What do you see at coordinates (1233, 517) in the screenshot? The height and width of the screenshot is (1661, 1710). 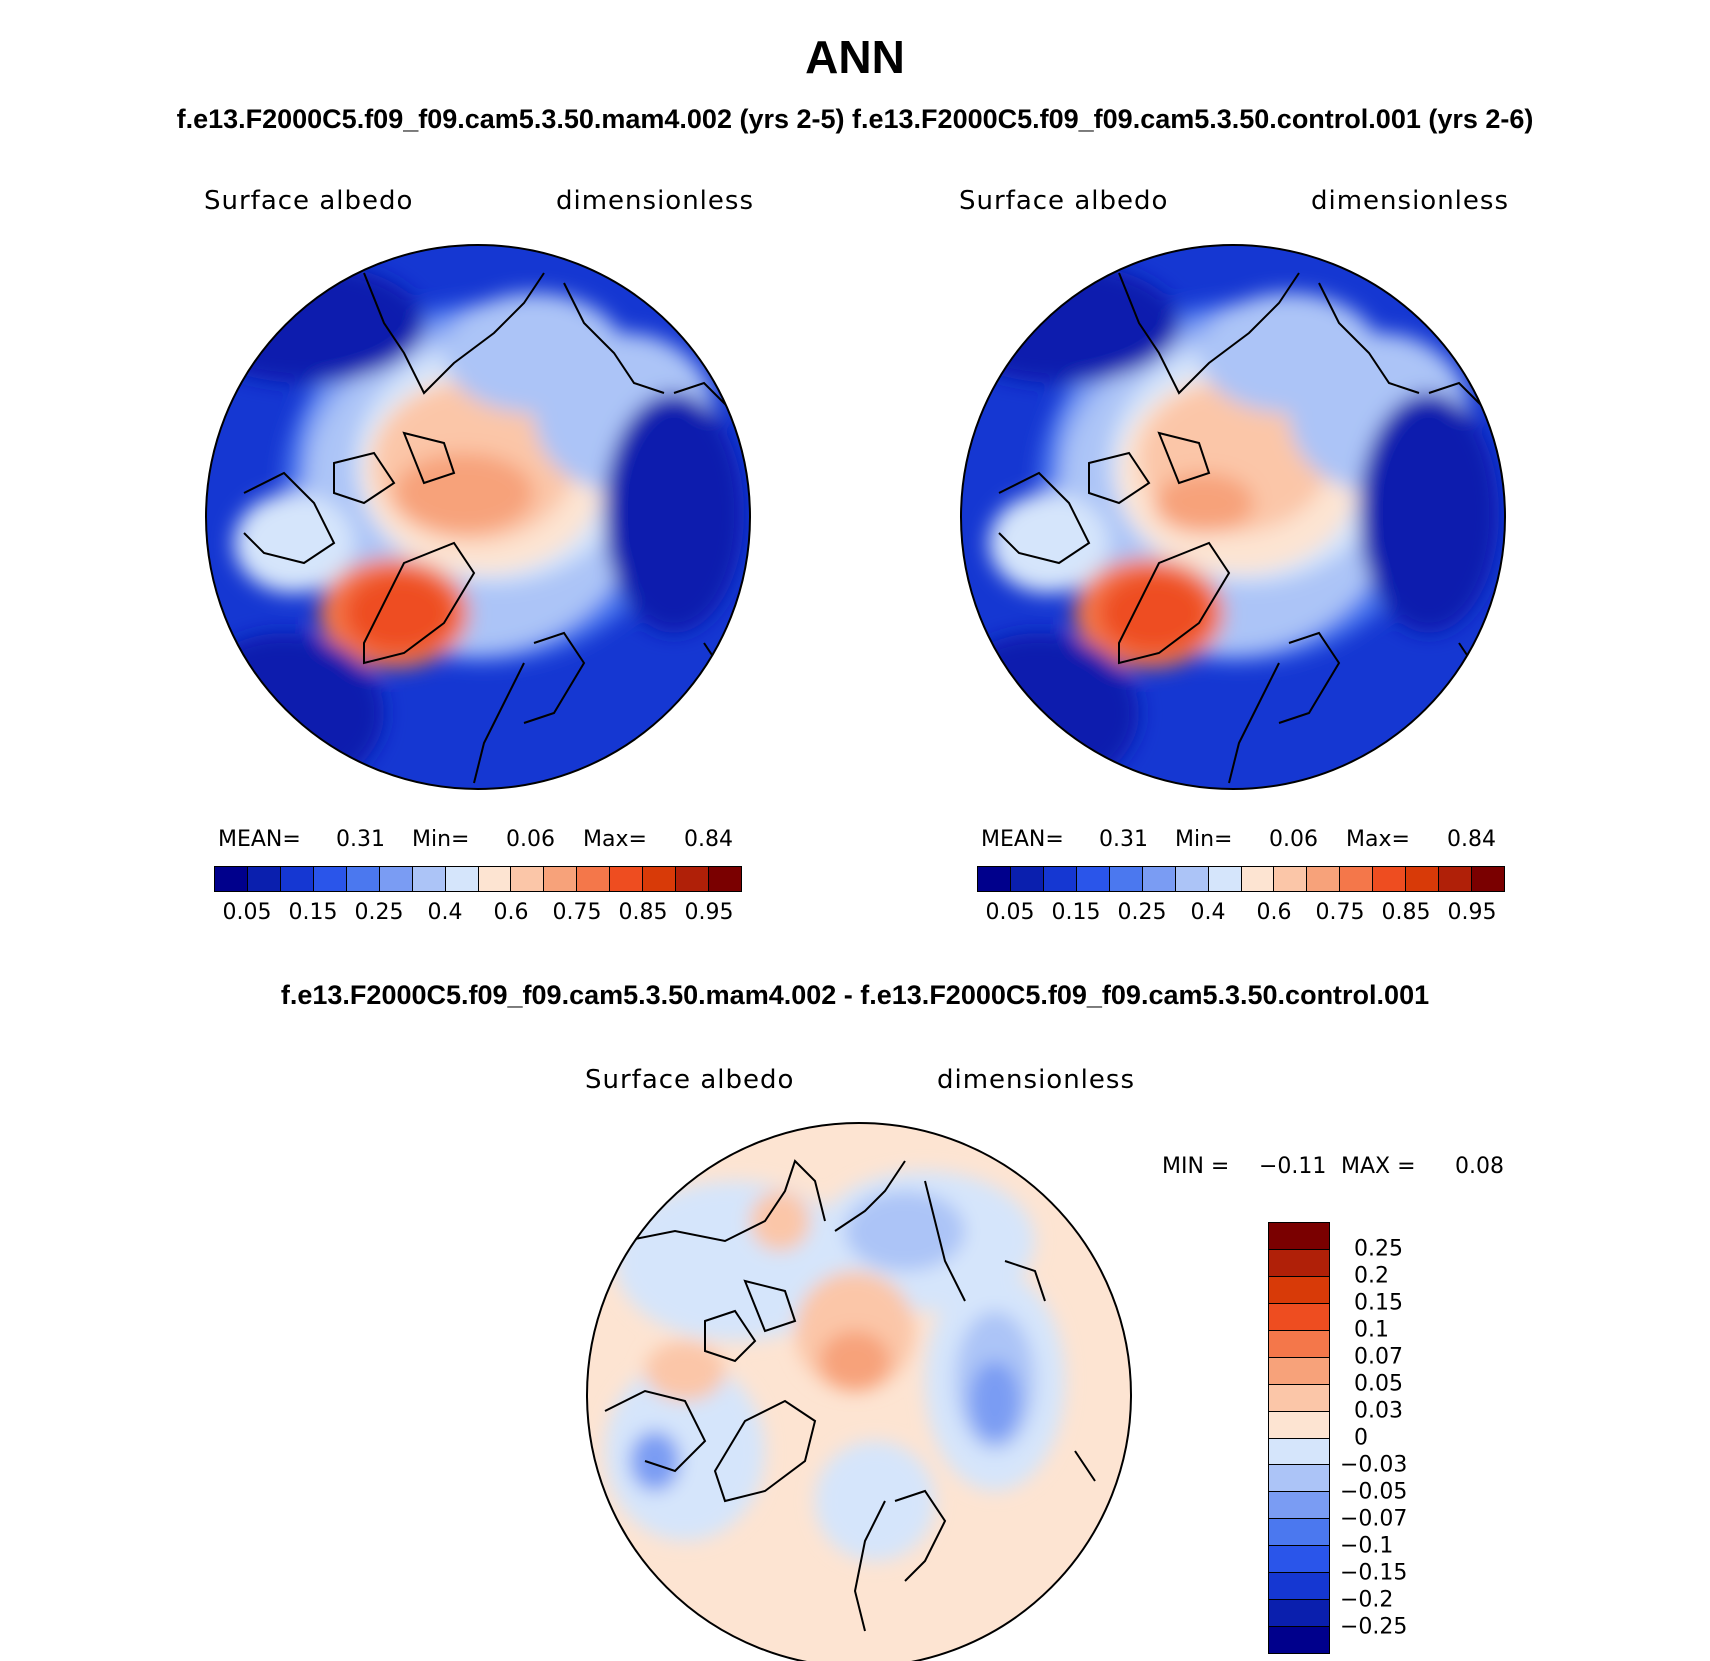 I see `panel2-polar-map` at bounding box center [1233, 517].